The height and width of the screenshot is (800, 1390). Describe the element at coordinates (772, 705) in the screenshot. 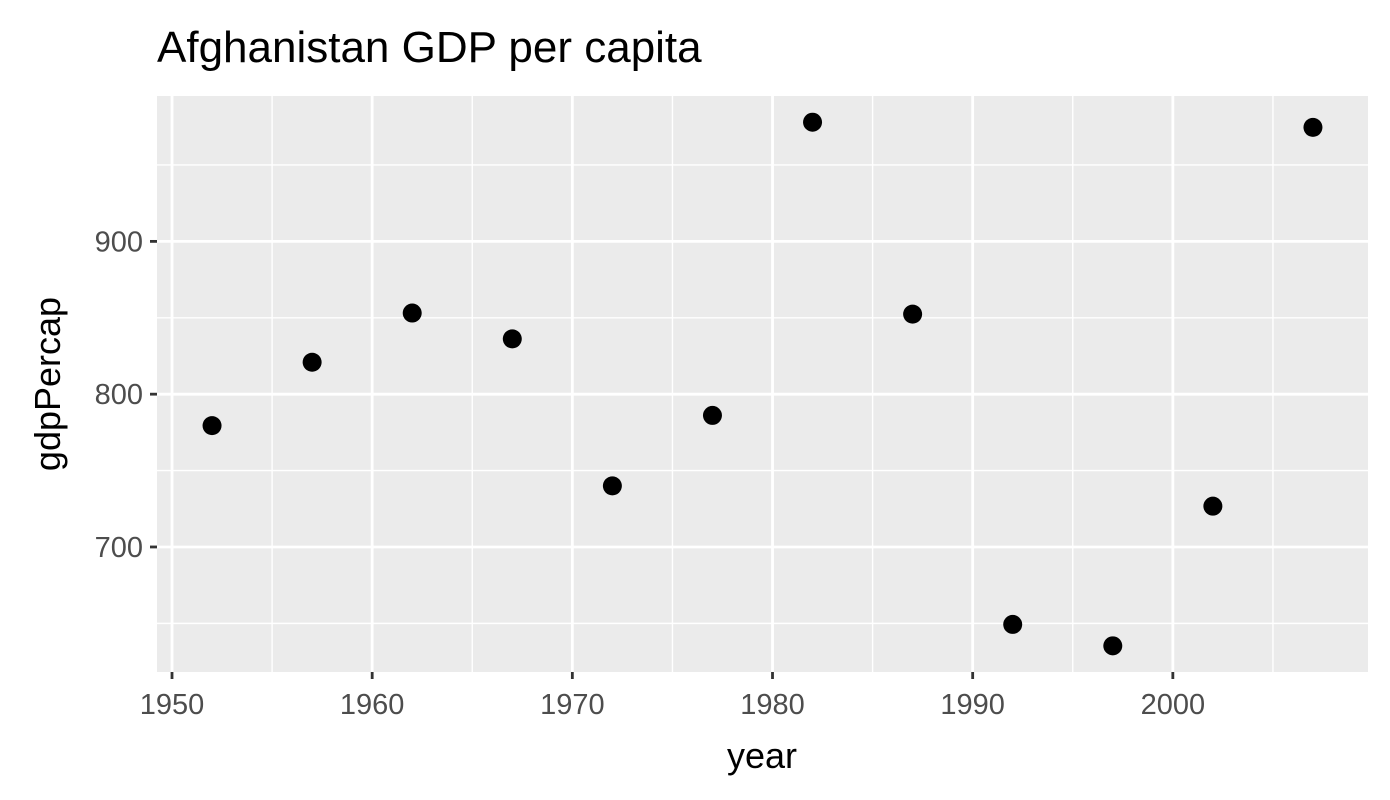

I see `x-tick-label: 1980` at that location.